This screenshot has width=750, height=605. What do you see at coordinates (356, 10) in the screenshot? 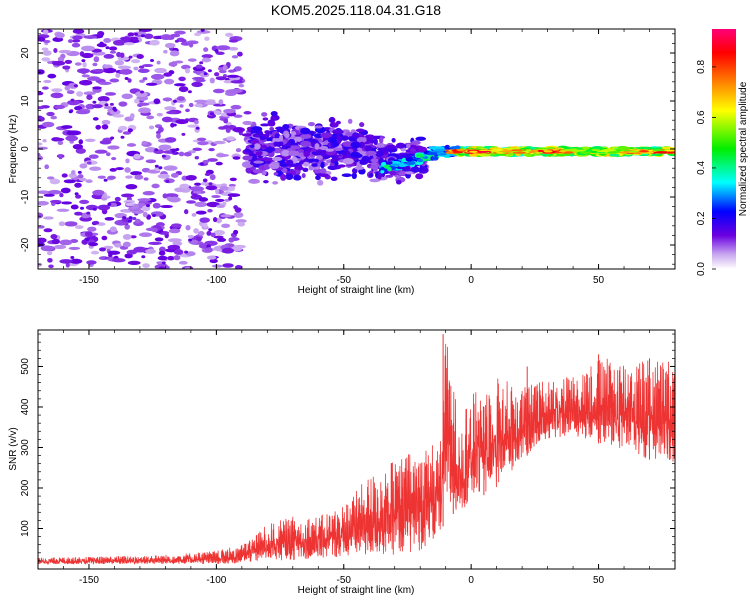
I see `chart-title: KOM5.2025.118.04.31.G18` at bounding box center [356, 10].